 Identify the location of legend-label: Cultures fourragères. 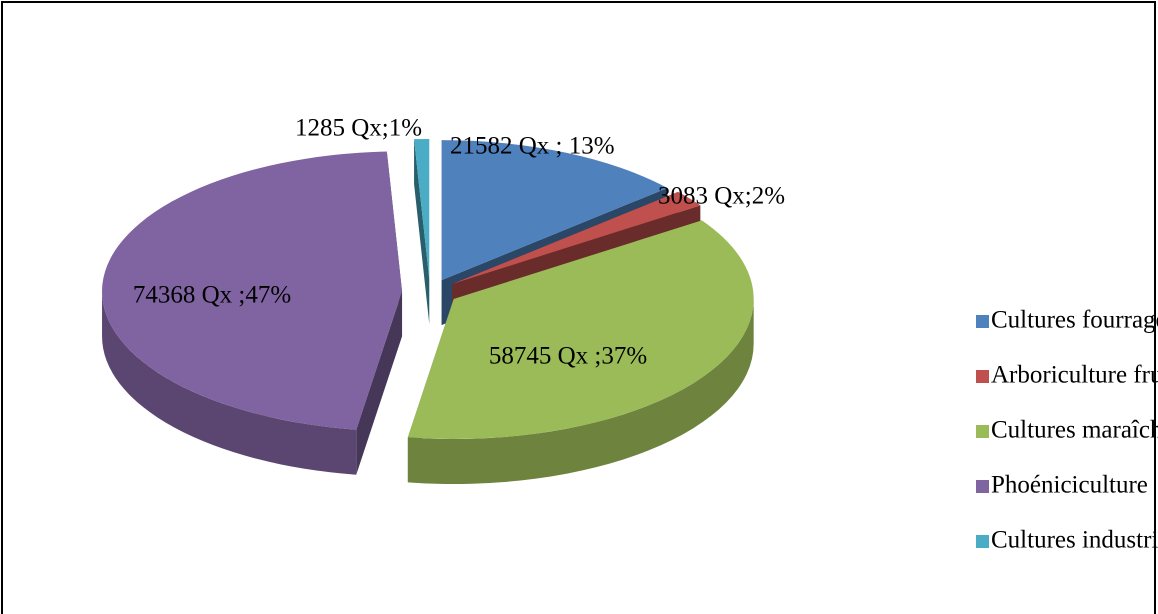
(1074, 320).